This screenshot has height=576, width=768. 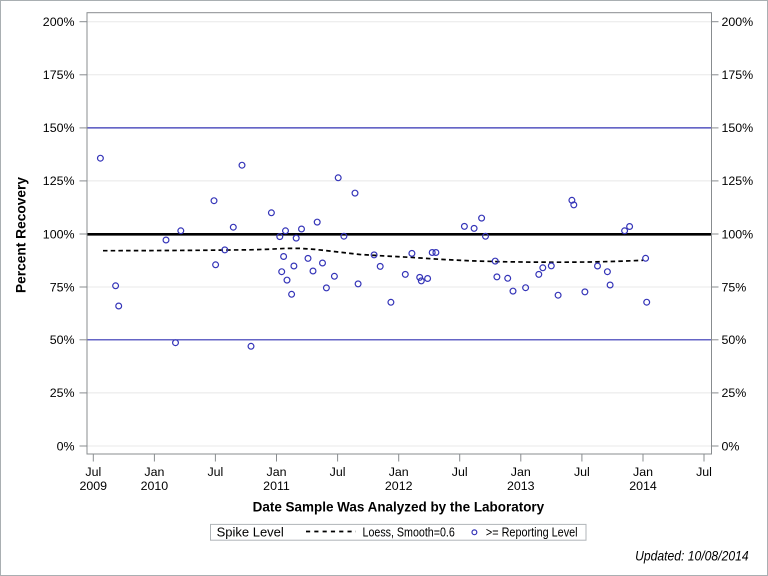 What do you see at coordinates (409, 532) in the screenshot?
I see `svg-text: Loess, Smooth=0.6` at bounding box center [409, 532].